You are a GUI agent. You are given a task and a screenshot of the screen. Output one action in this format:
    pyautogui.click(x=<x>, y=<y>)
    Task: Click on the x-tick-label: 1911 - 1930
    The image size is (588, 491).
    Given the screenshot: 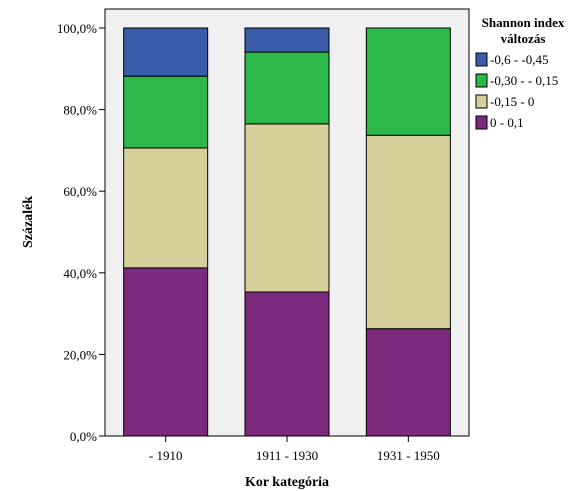 What is the action you would take?
    pyautogui.click(x=287, y=455)
    